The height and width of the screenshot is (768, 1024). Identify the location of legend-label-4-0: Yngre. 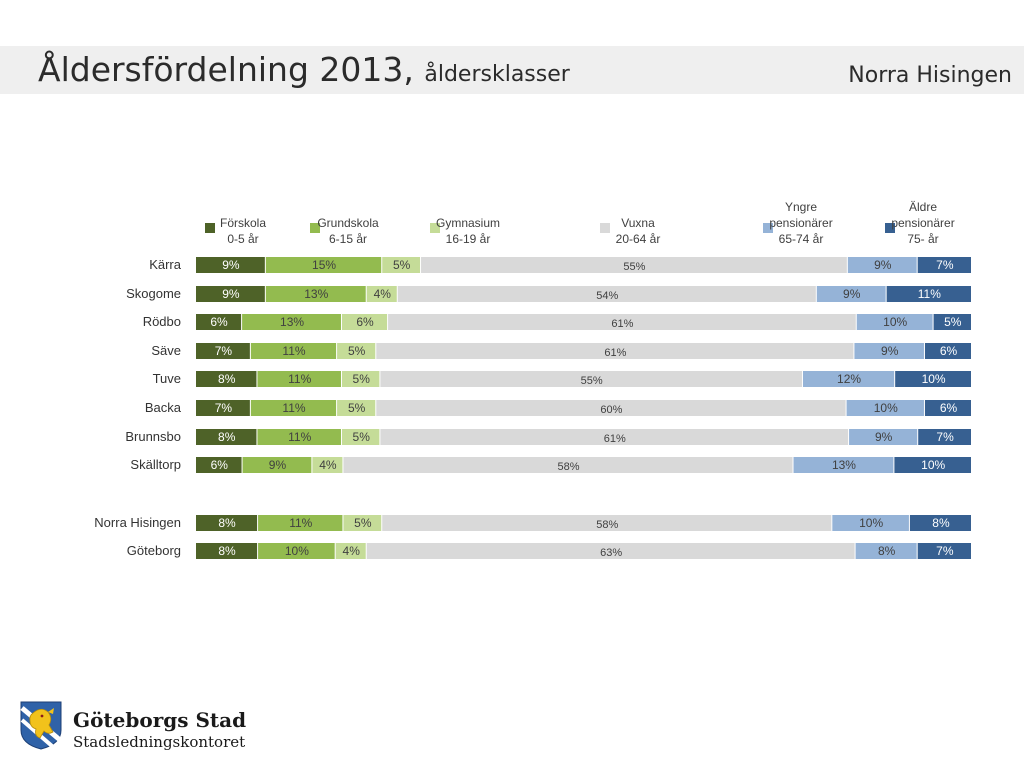
(801, 207).